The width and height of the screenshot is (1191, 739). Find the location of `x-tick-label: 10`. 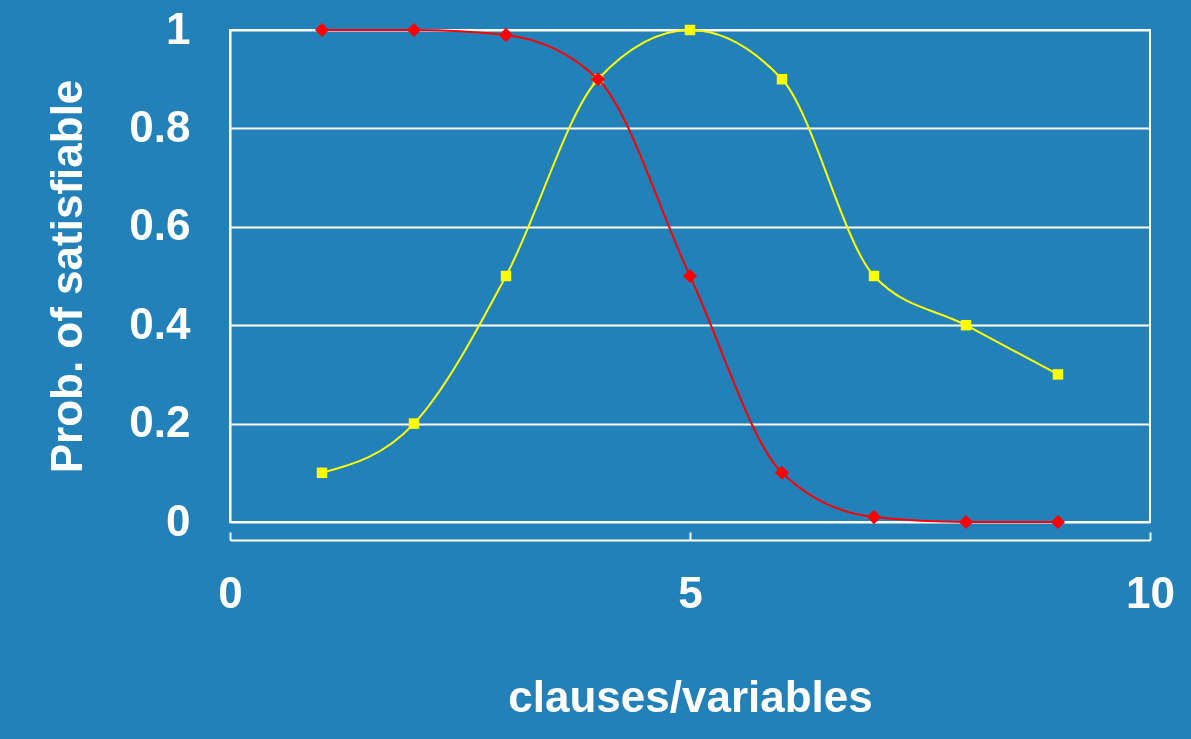

x-tick-label: 10 is located at coordinates (1150, 592).